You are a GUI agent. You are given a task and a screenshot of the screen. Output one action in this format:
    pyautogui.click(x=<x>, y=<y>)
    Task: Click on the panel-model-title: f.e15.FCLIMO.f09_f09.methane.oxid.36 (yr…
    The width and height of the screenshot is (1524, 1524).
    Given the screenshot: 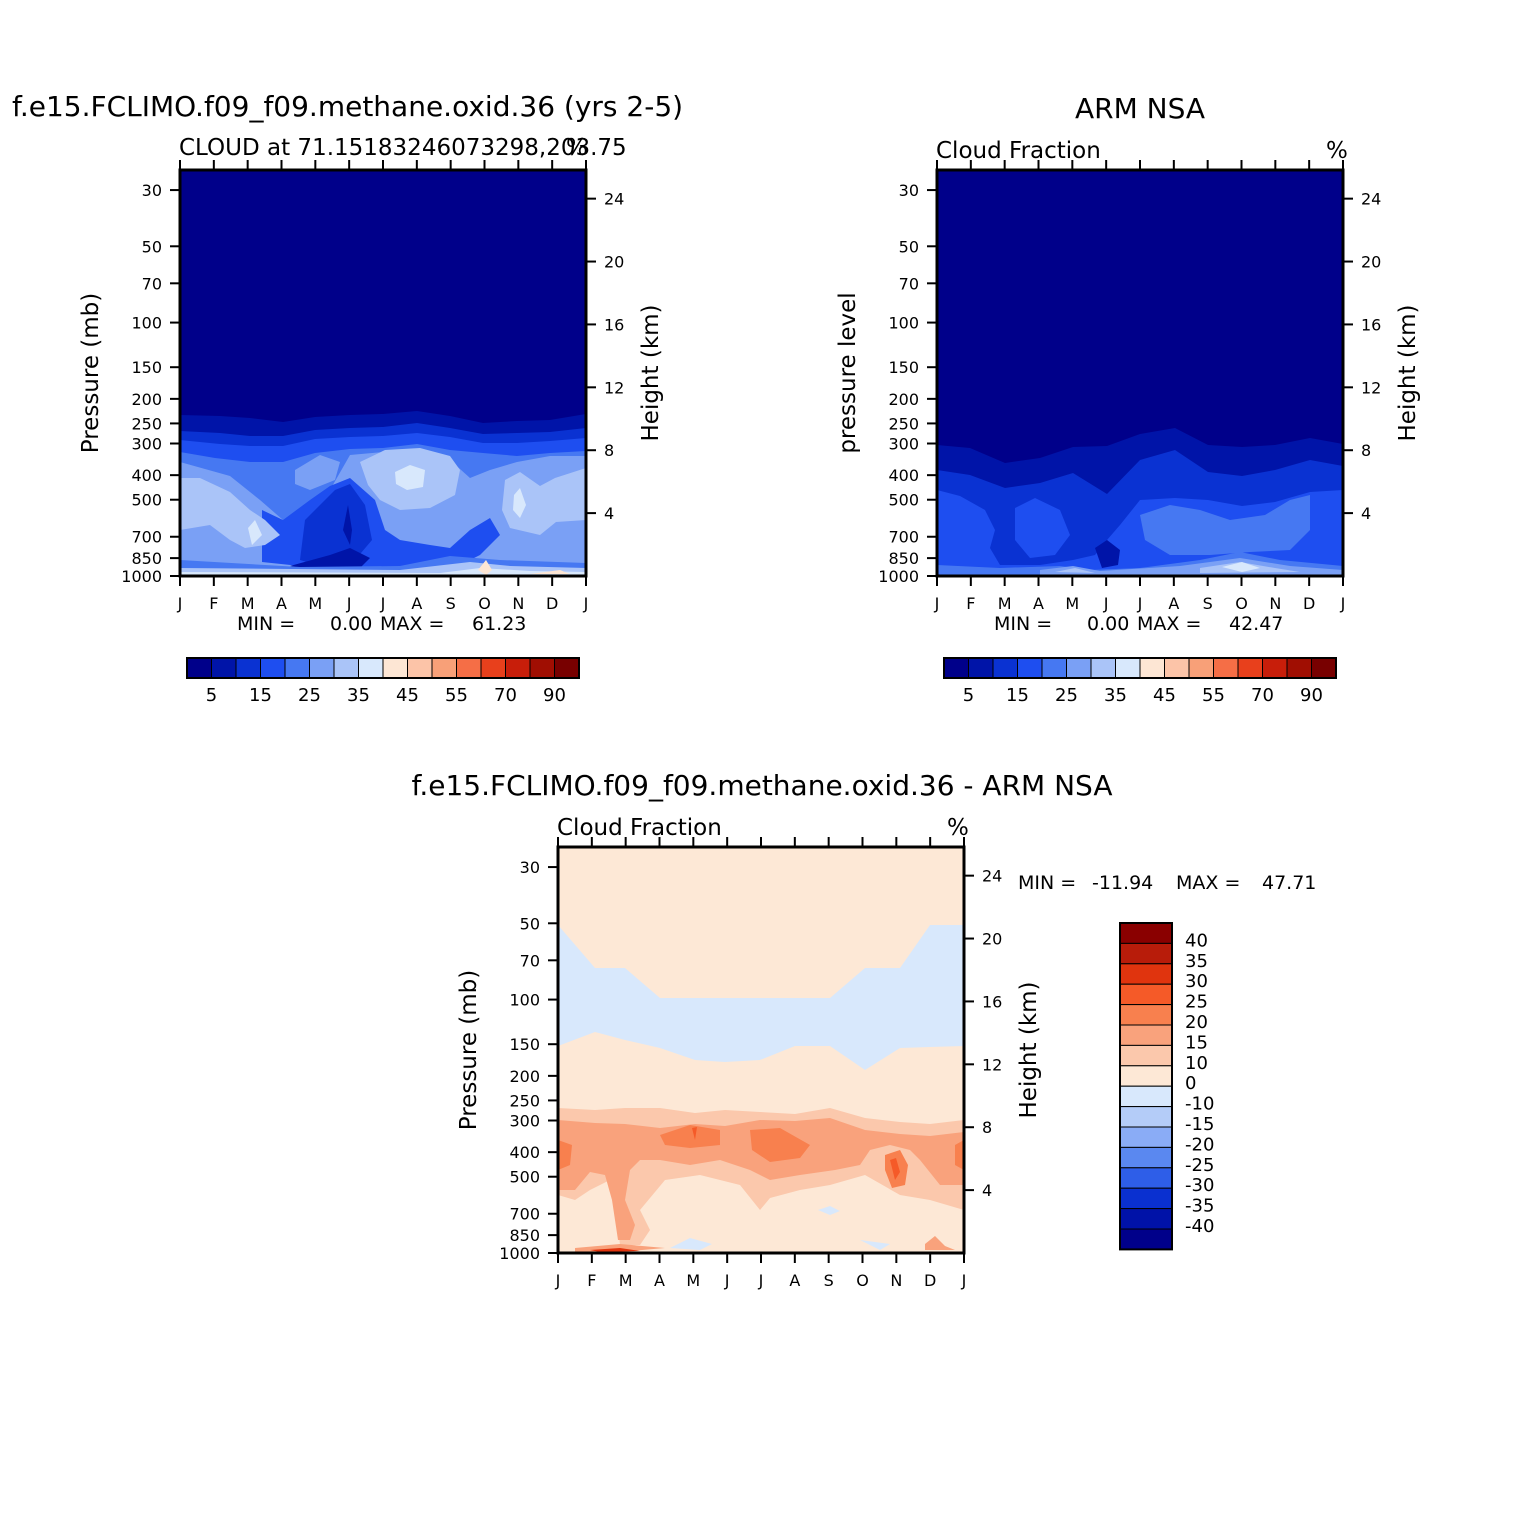 What is the action you would take?
    pyautogui.click(x=347, y=106)
    